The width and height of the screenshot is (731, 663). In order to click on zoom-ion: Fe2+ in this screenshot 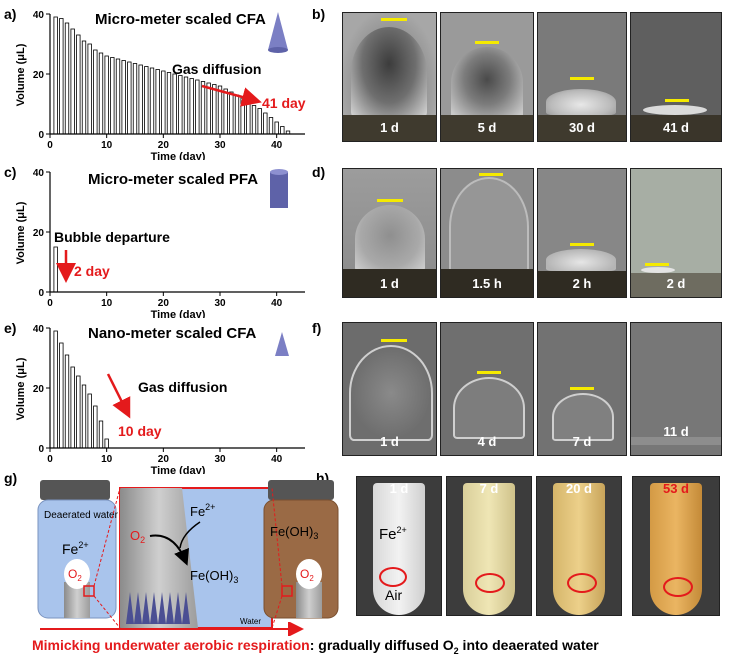, I will do `click(202, 510)`.